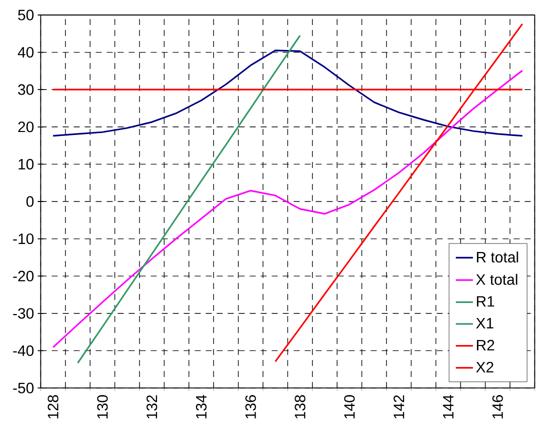  I want to click on x-tick-label: 132, so click(152, 406).